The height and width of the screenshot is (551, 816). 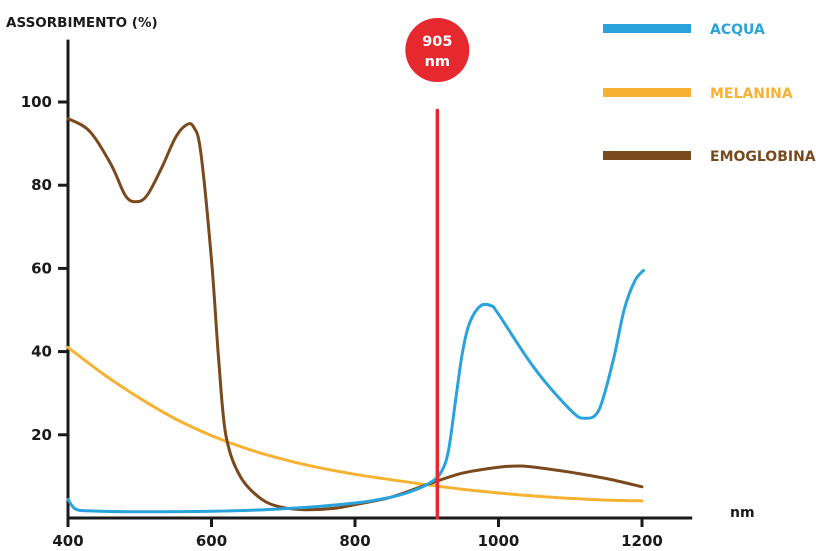 What do you see at coordinates (642, 541) in the screenshot?
I see `x-tick-label: 1200` at bounding box center [642, 541].